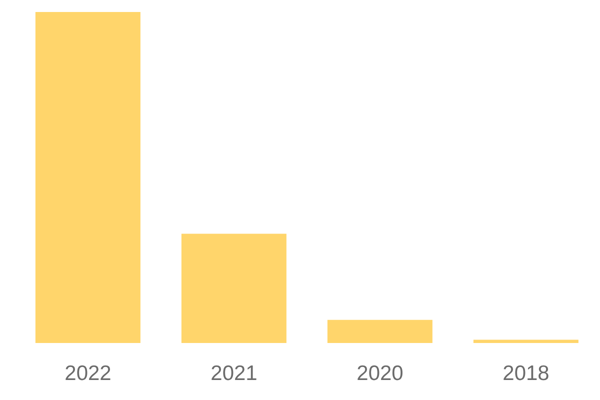  I want to click on x-tick-label: 2020, so click(380, 373).